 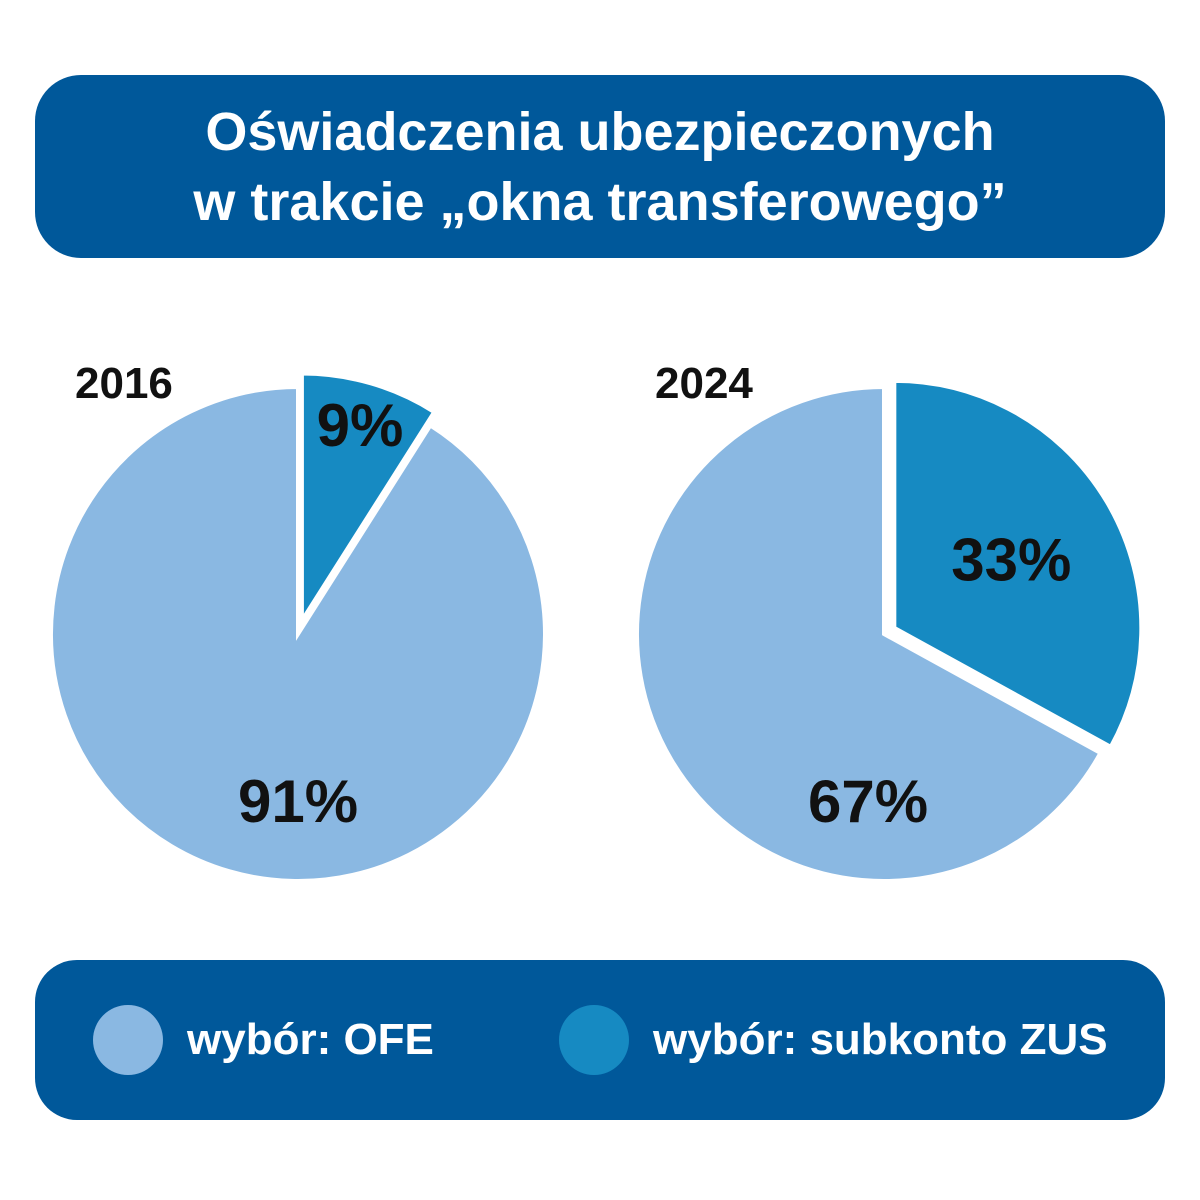 I want to click on title-line-1: Oświadczenia ubezpieczonych, so click(x=600, y=131).